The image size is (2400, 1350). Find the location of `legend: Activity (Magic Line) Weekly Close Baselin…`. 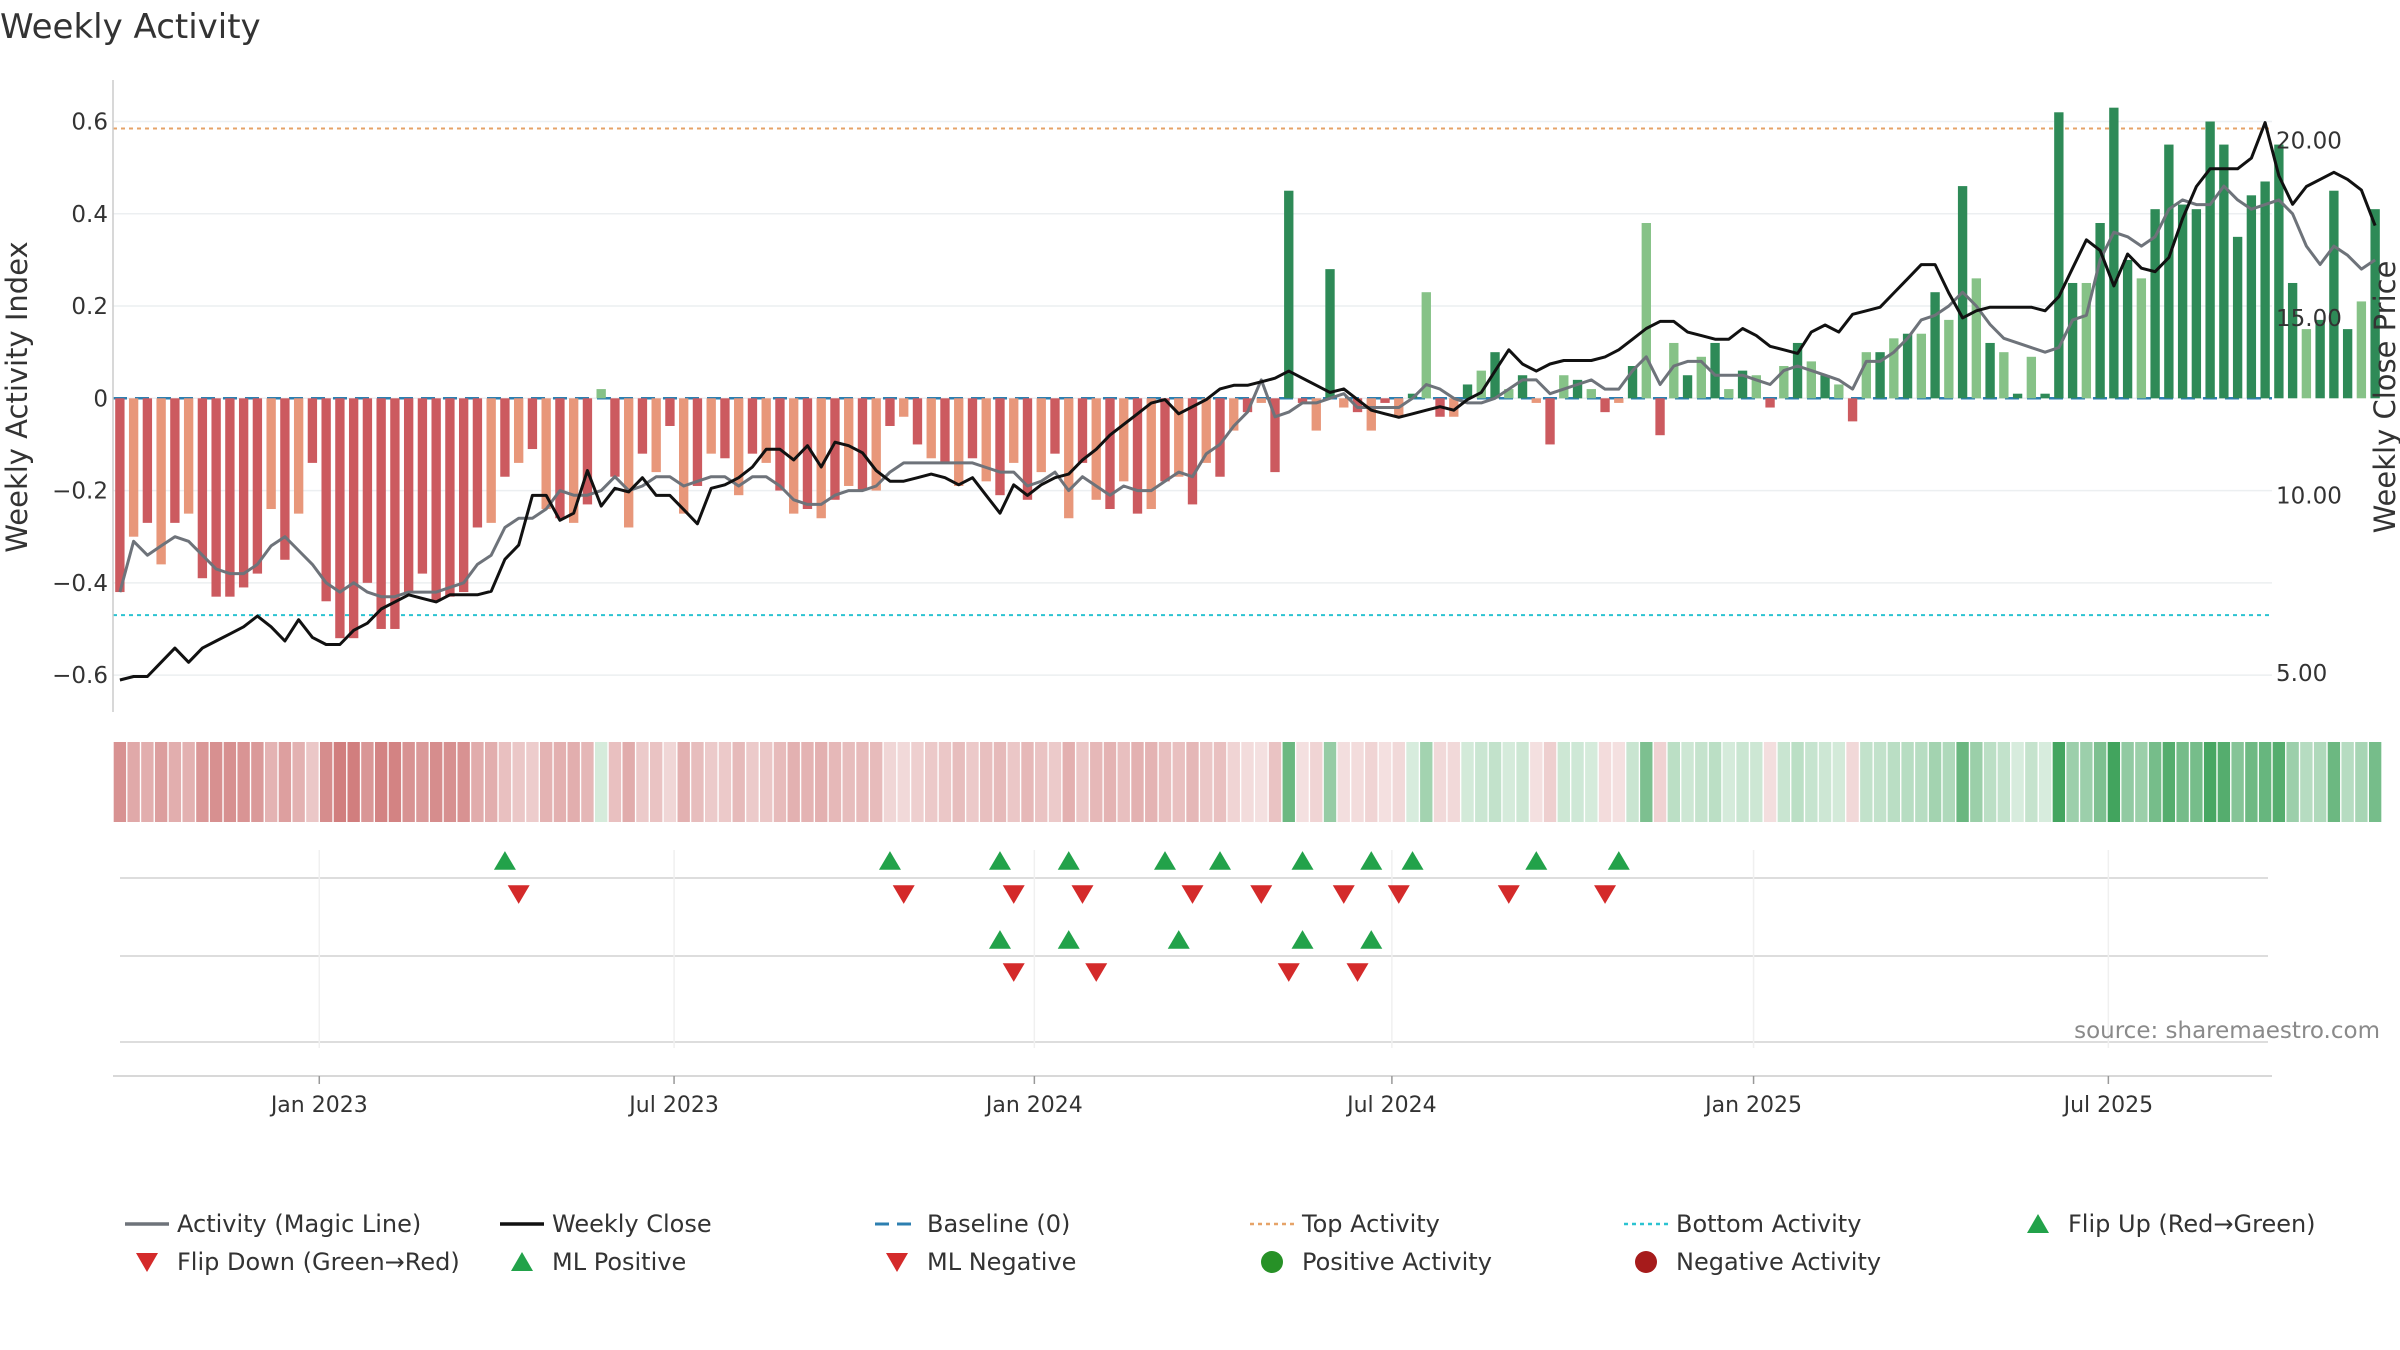

legend: Activity (Magic Line) Weekly Close Baselin… is located at coordinates (1220, 1243).